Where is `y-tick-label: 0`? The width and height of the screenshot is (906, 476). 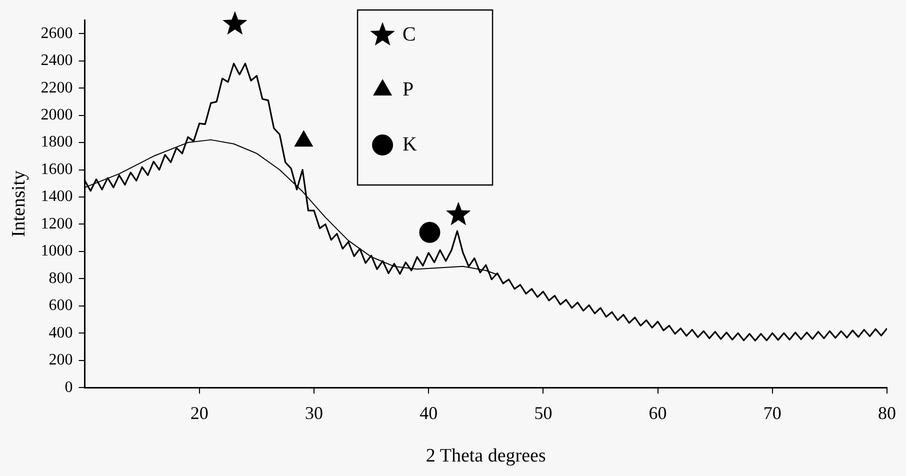
y-tick-label: 0 is located at coordinates (68, 387).